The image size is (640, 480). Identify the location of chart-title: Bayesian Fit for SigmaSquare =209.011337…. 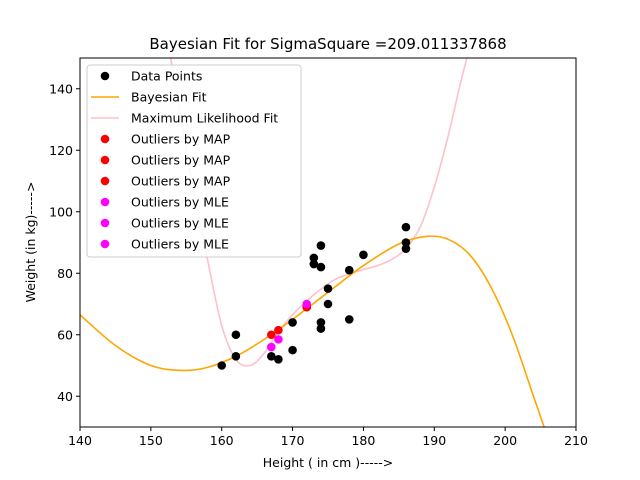
(327, 44).